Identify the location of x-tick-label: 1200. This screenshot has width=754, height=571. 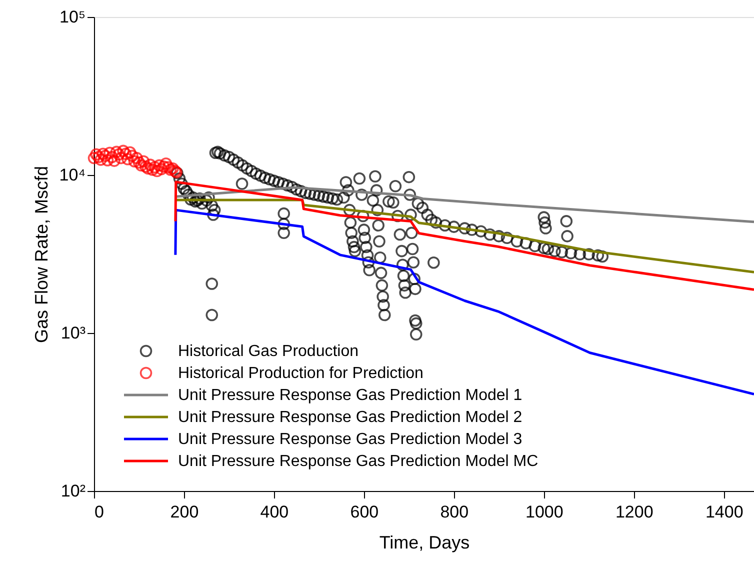
(634, 512).